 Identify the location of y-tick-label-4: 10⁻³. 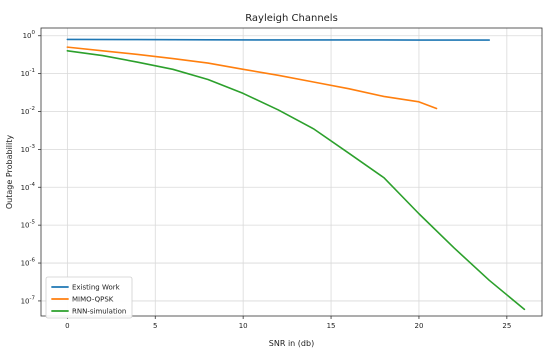
(28, 149).